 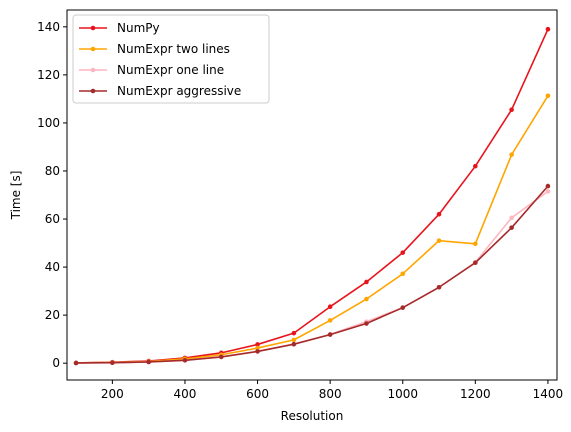 I want to click on y-tick-label: 120, so click(x=48, y=75).